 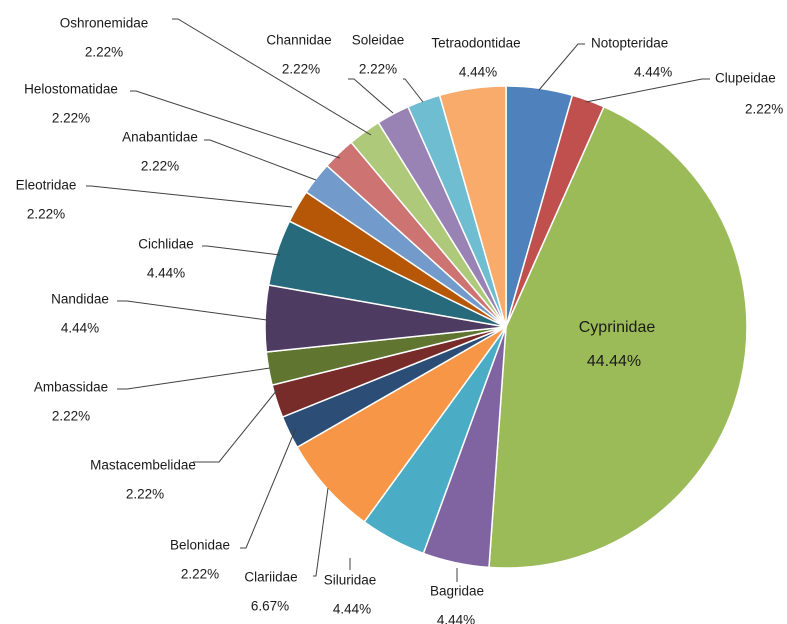 I want to click on leader-line-notopteridae, so click(x=561, y=67).